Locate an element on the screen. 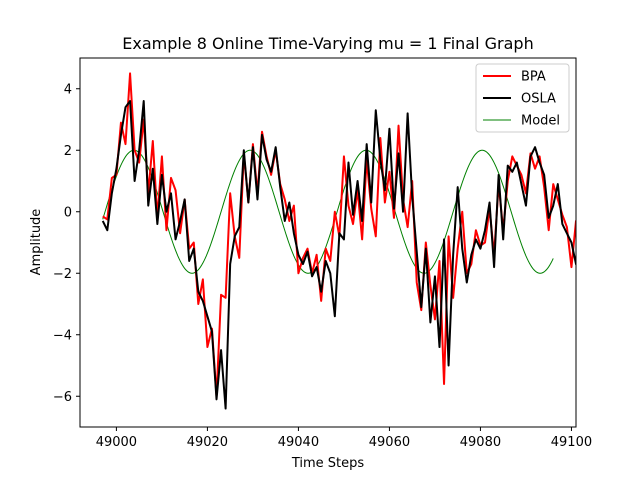 Image resolution: width=640 pixels, height=484 pixels. y-axis-label: Amplitude is located at coordinates (36, 242).